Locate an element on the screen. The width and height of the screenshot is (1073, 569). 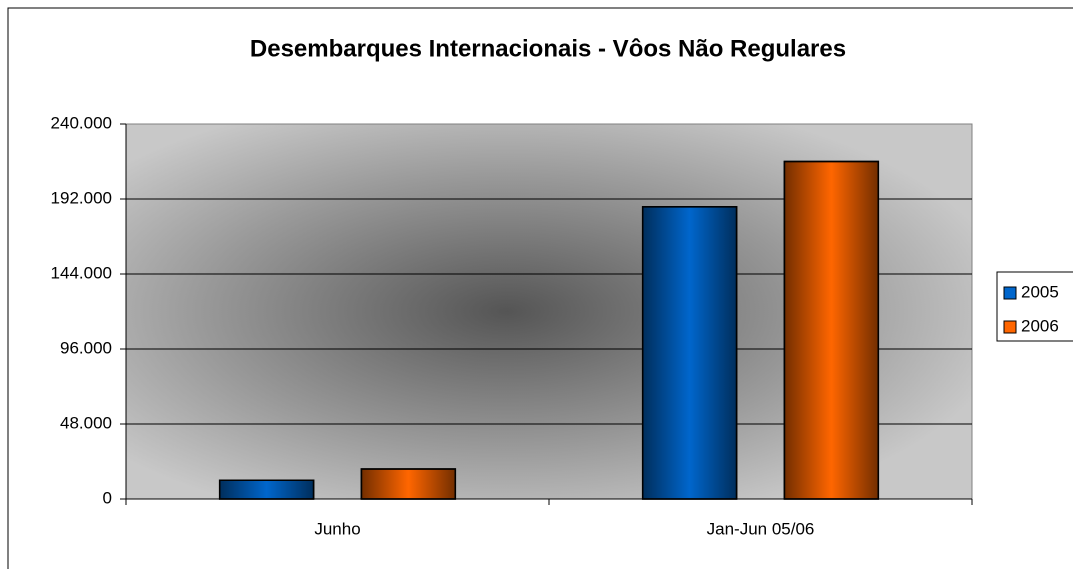
y-tick-label: 144.000 is located at coordinates (81, 272).